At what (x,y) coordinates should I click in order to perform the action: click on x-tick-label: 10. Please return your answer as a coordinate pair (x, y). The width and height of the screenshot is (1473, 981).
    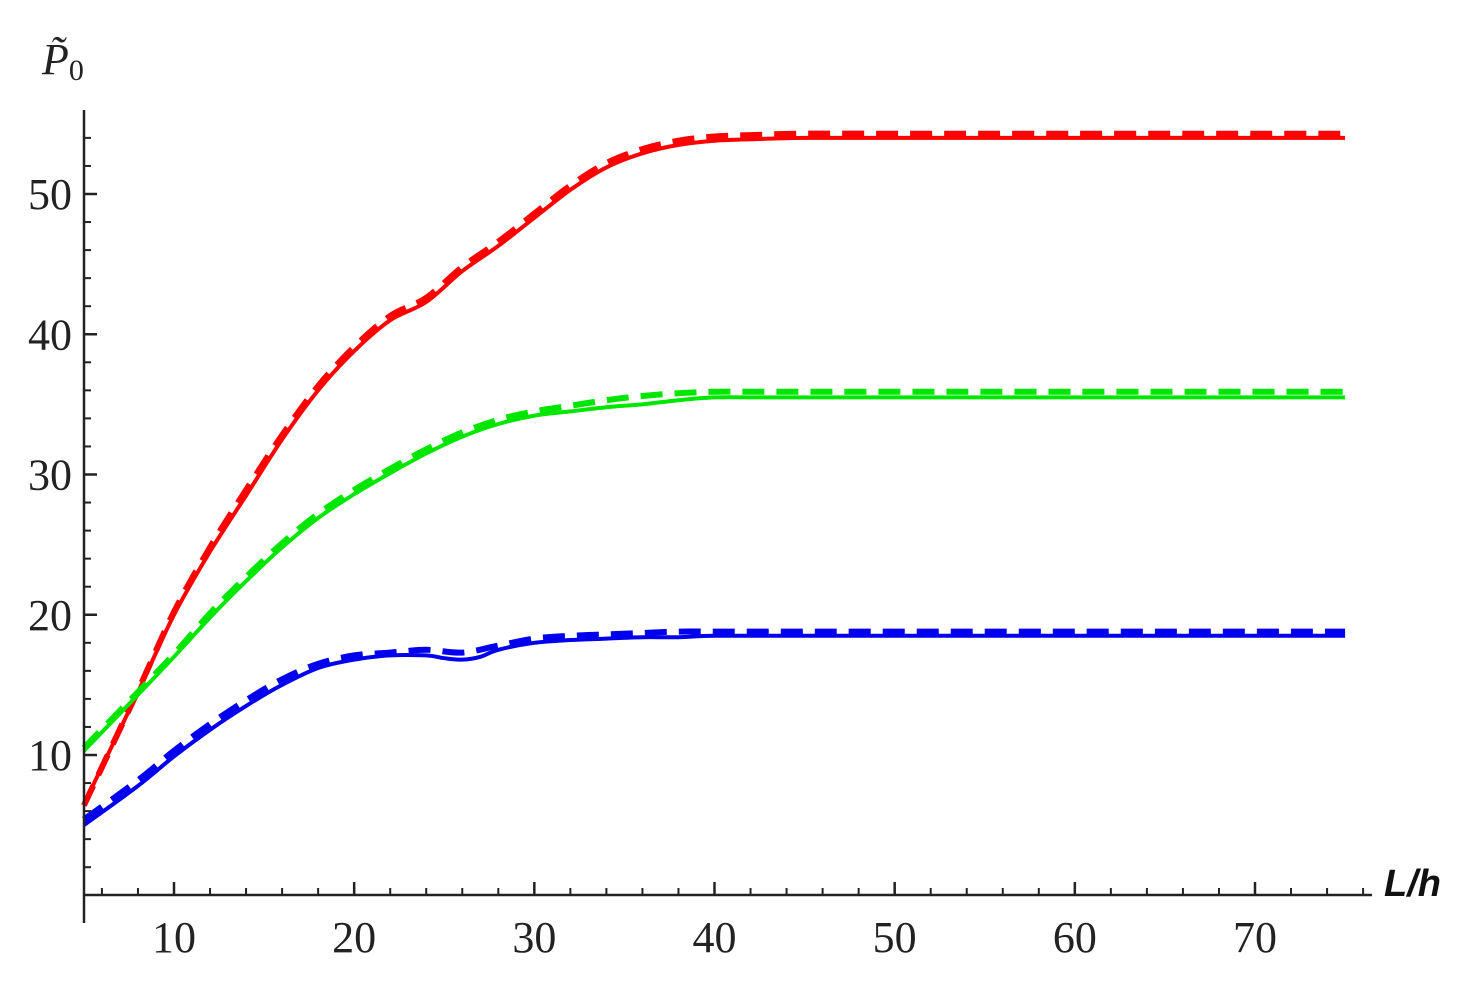
    Looking at the image, I should click on (174, 937).